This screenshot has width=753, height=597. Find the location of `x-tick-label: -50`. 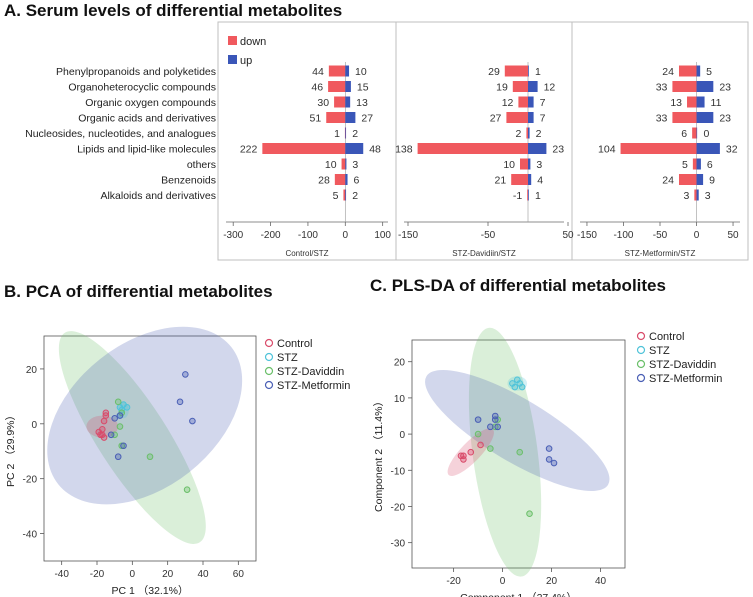

x-tick-label: -50 is located at coordinates (660, 235).